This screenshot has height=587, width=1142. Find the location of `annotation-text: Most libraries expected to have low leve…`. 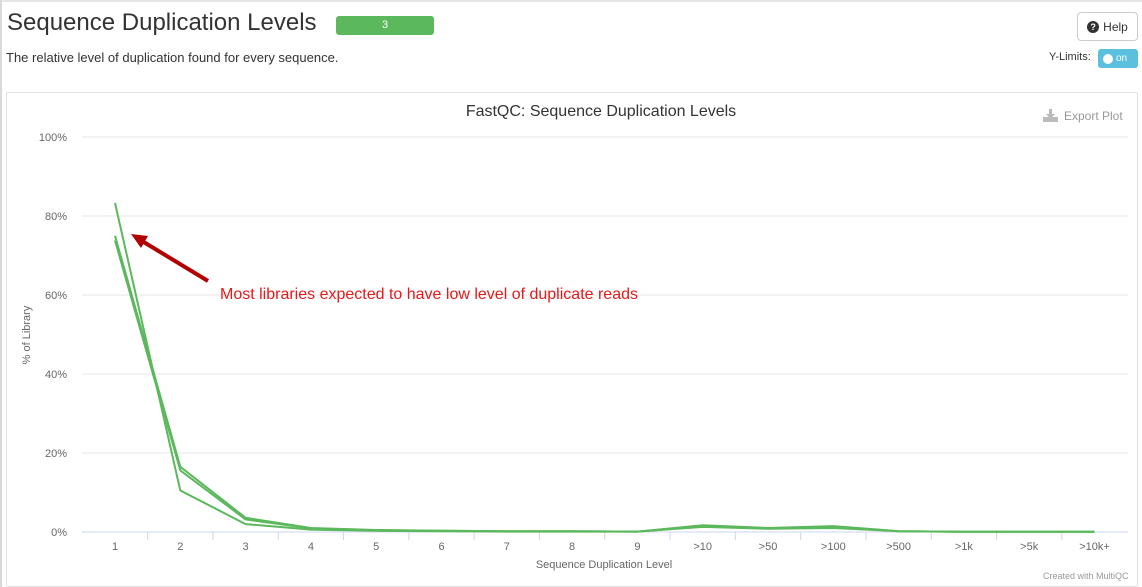

annotation-text: Most libraries expected to have low leve… is located at coordinates (429, 294).